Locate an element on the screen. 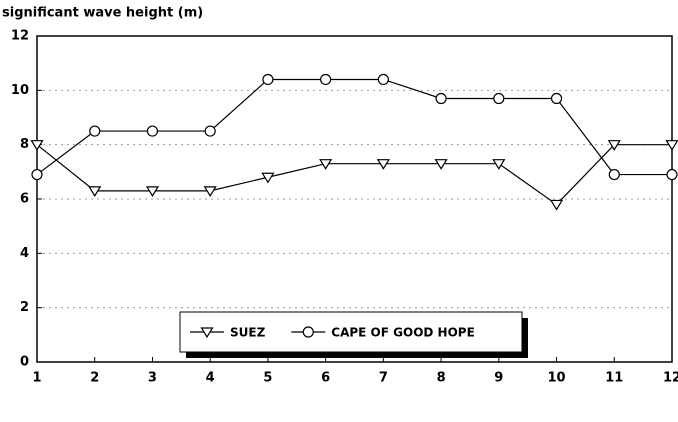  y-tick-label: 4 is located at coordinates (24, 253).